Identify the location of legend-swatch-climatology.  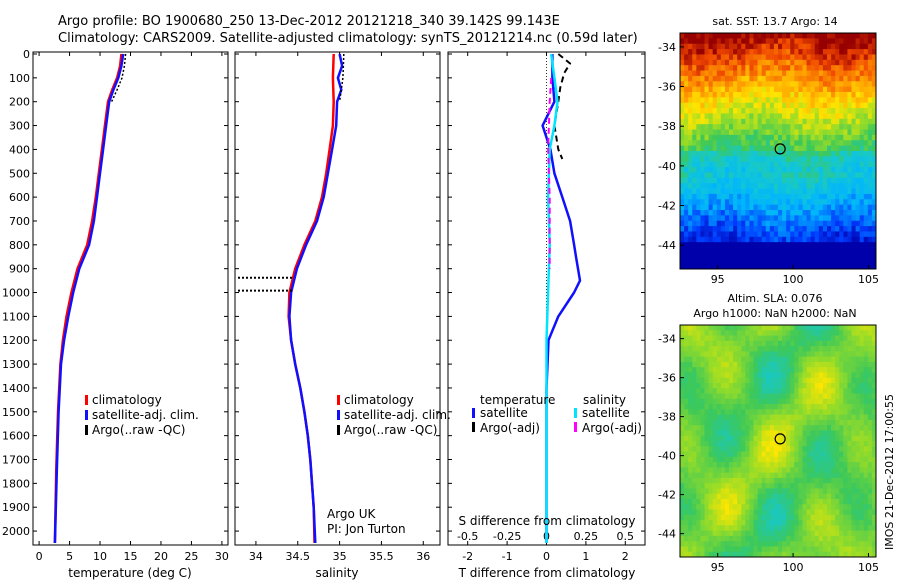
(86, 400).